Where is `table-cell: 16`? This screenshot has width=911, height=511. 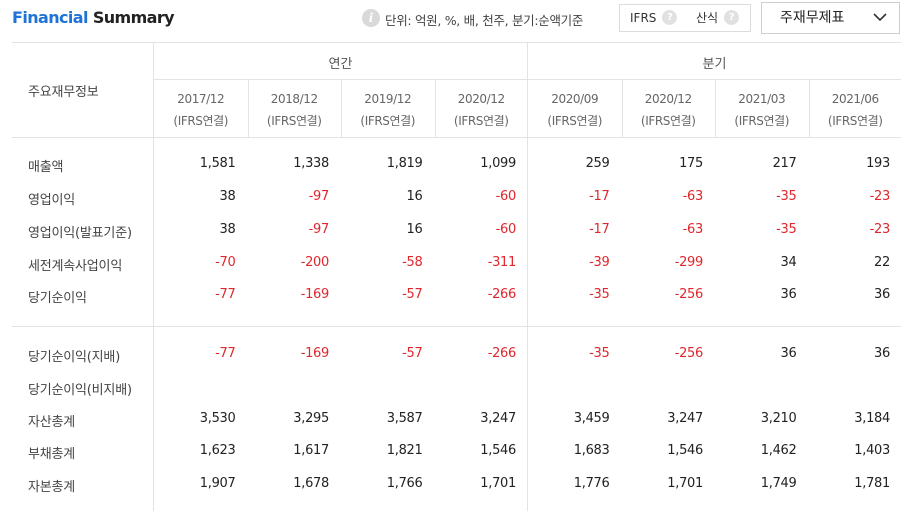
table-cell: 16 is located at coordinates (414, 229).